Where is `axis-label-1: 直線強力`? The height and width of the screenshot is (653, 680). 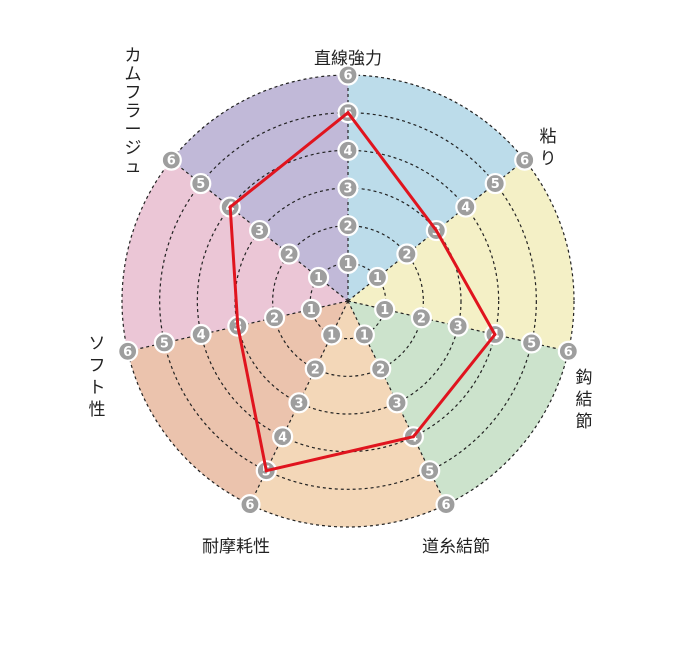
axis-label-1: 直線強力 is located at coordinates (348, 59).